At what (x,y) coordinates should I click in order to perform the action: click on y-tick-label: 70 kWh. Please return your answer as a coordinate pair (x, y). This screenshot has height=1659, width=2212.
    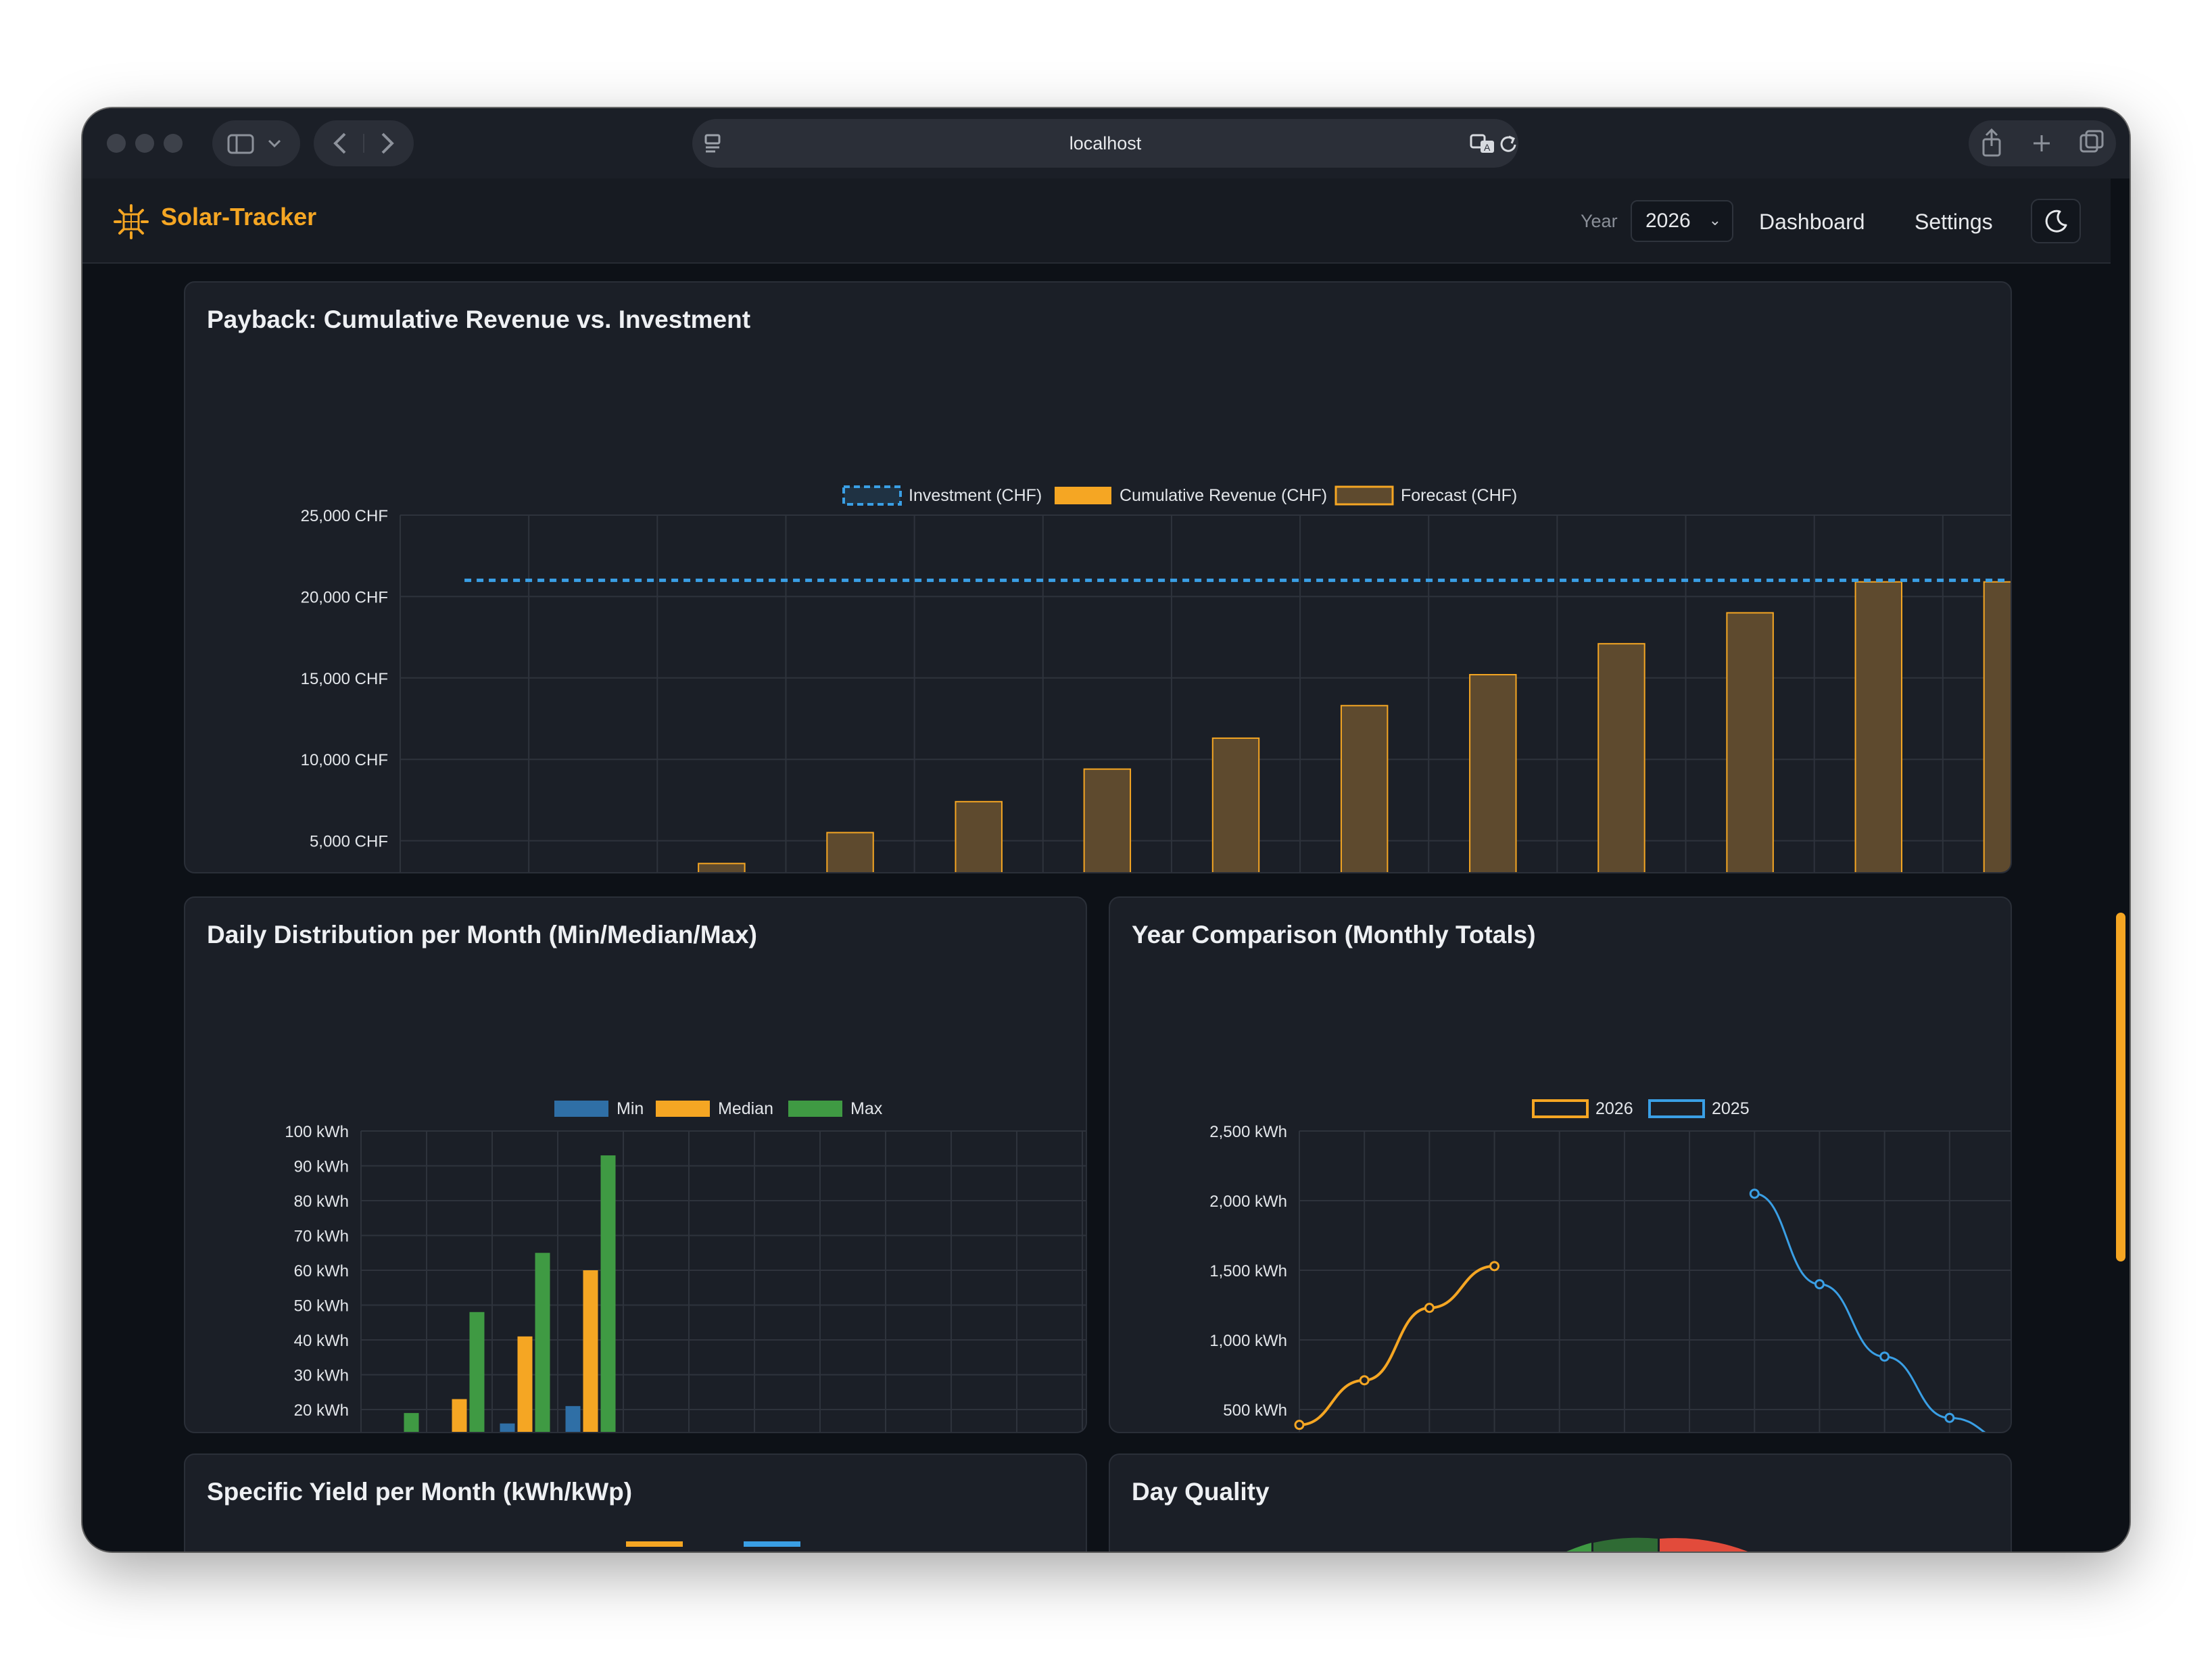
    Looking at the image, I should click on (322, 1237).